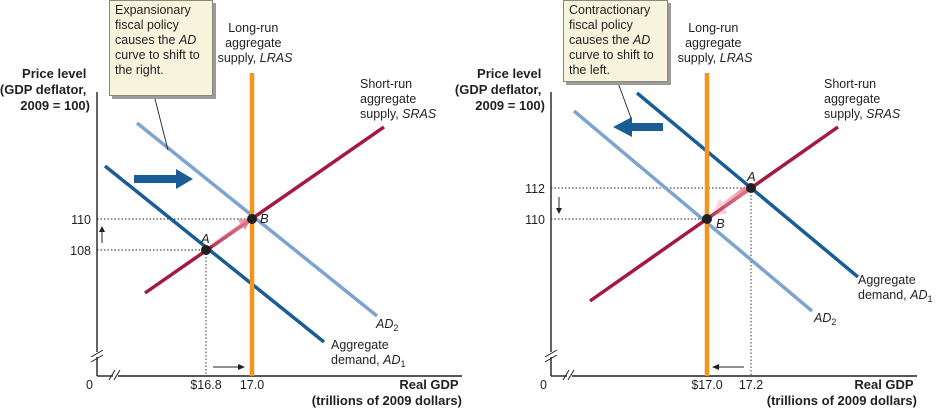 The width and height of the screenshot is (940, 409). I want to click on left-x-move-arrow, so click(229, 367).